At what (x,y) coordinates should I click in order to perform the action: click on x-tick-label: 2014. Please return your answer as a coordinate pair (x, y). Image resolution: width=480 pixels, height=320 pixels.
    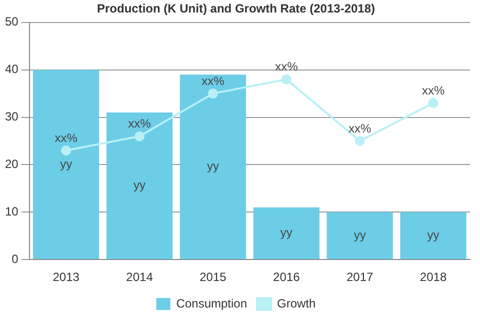
    Looking at the image, I should click on (140, 277).